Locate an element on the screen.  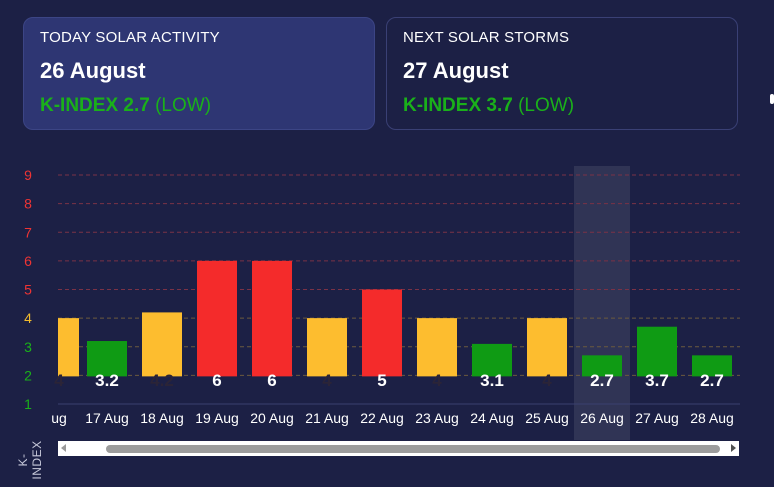
x-tick-label: 23 Aug is located at coordinates (437, 418).